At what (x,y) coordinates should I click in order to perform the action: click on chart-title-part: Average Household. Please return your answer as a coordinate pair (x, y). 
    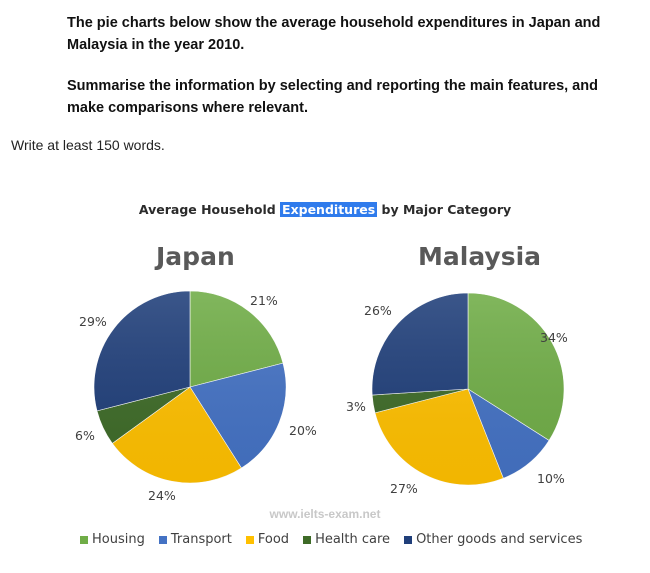
    Looking at the image, I should click on (209, 209).